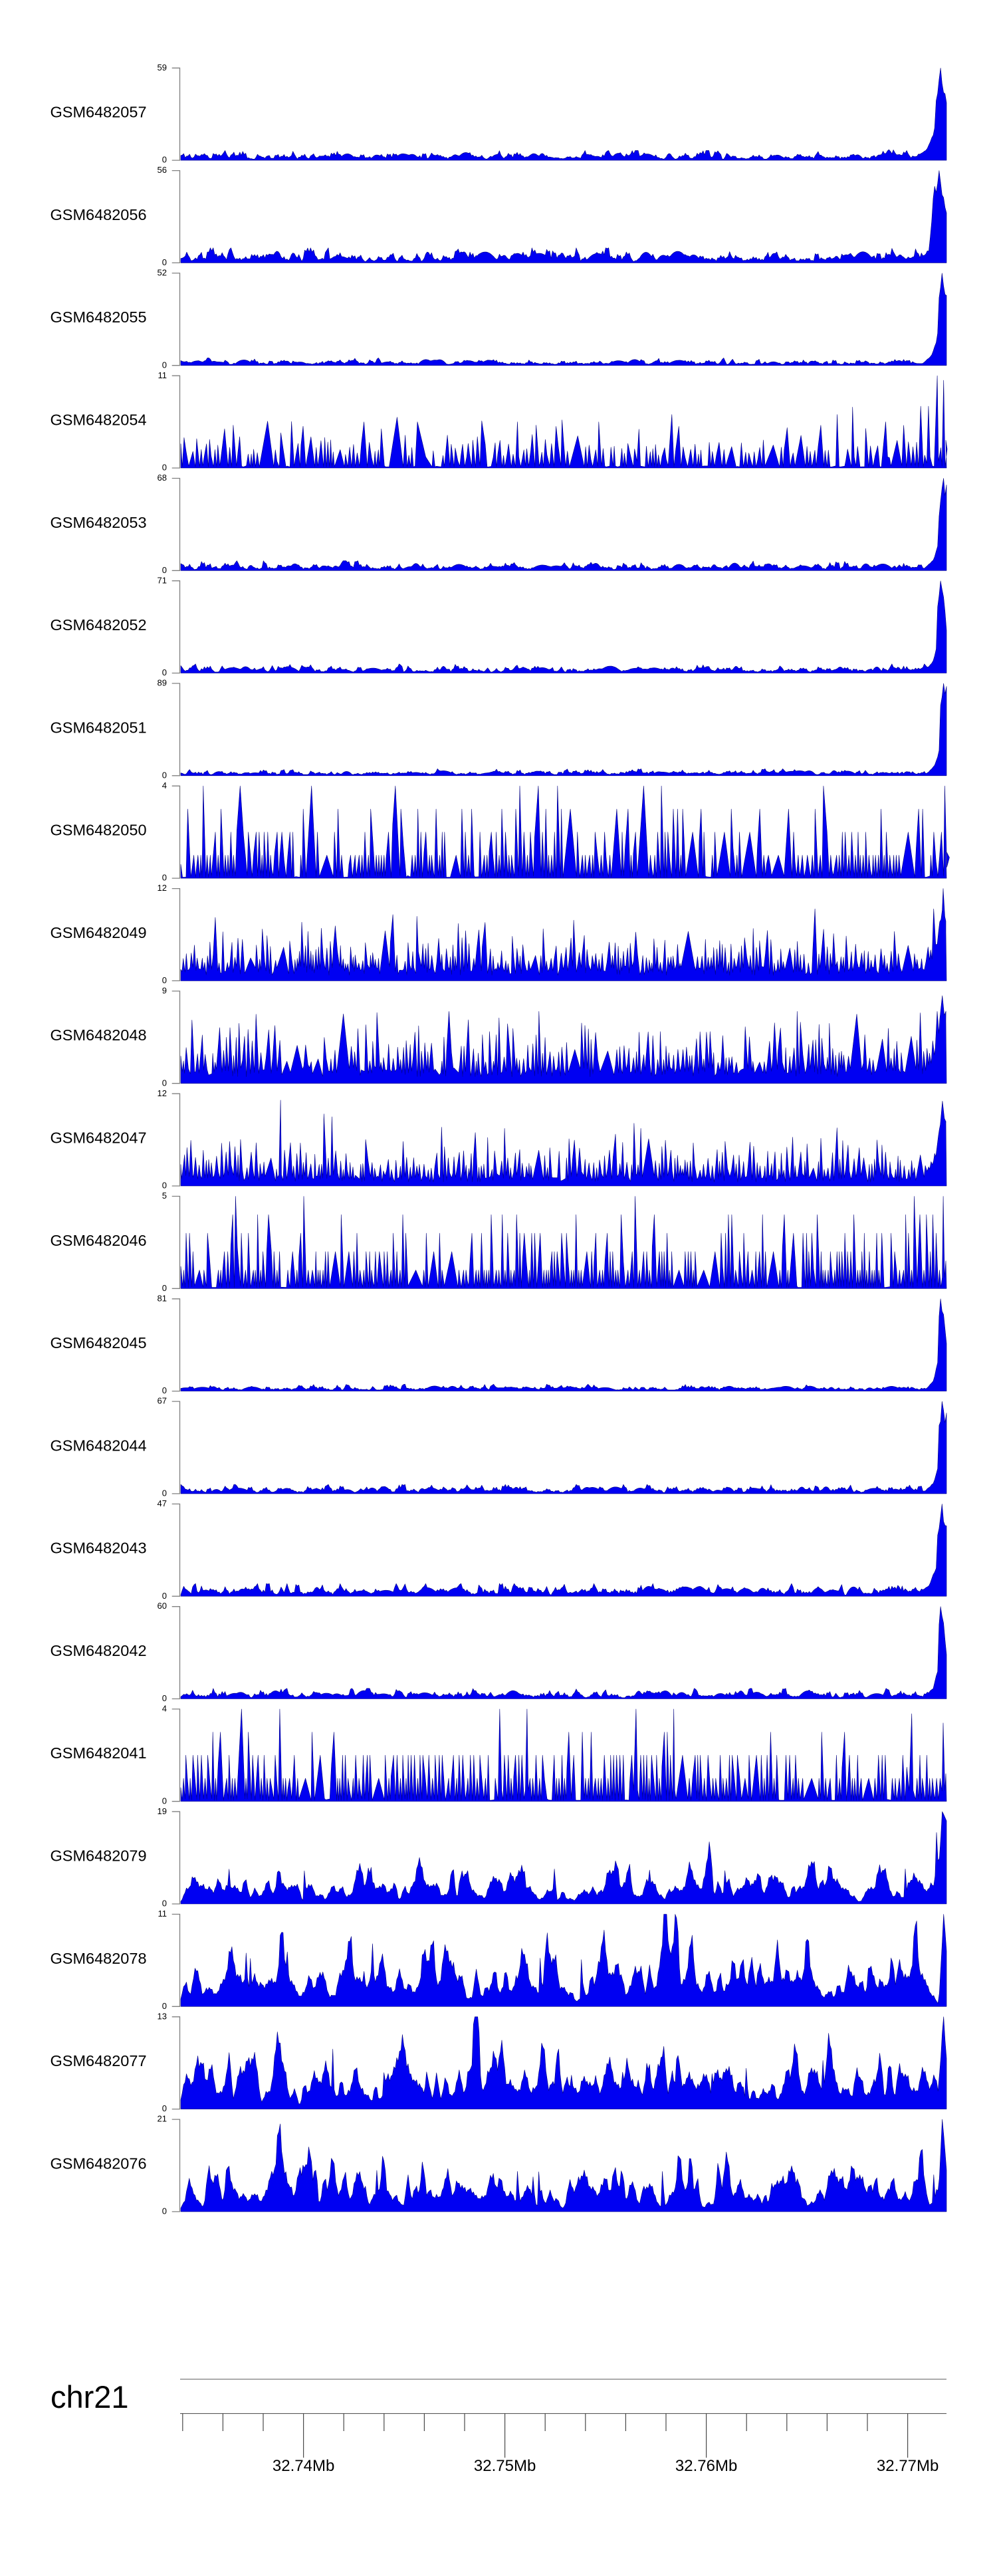  Describe the element at coordinates (99, 932) in the screenshot. I see `svg-text: GSM6482049` at that location.